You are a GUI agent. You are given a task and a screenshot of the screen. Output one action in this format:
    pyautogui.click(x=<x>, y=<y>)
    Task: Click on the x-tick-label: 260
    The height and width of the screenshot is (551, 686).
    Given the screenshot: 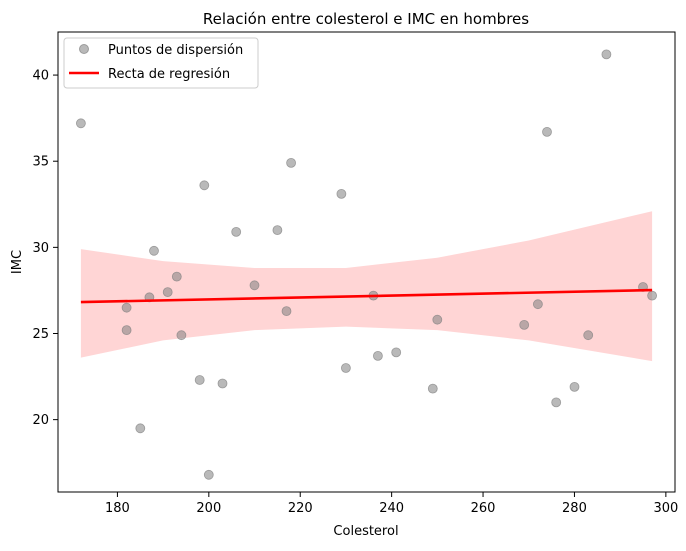 What is the action you would take?
    pyautogui.click(x=483, y=508)
    